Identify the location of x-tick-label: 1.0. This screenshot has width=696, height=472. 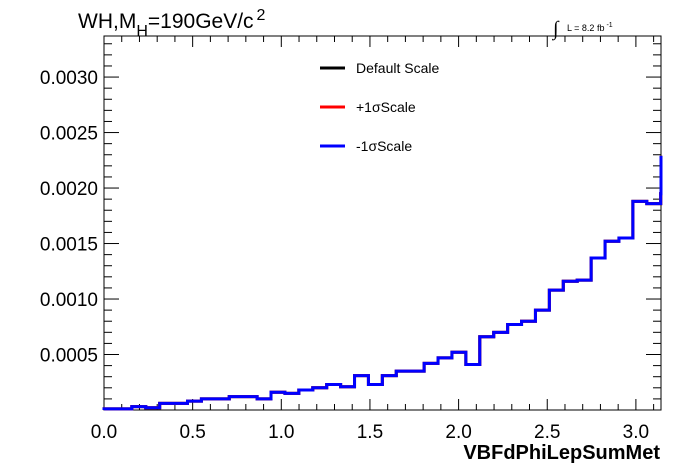
(281, 432).